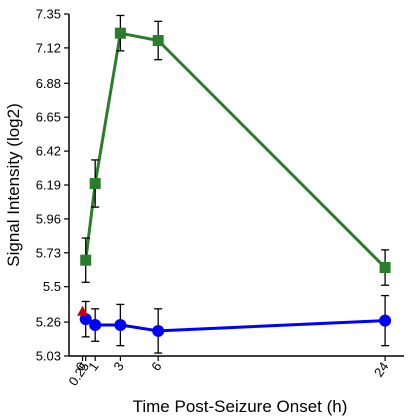 The height and width of the screenshot is (419, 413). I want to click on y-tick-label: 6.42, so click(48, 151).